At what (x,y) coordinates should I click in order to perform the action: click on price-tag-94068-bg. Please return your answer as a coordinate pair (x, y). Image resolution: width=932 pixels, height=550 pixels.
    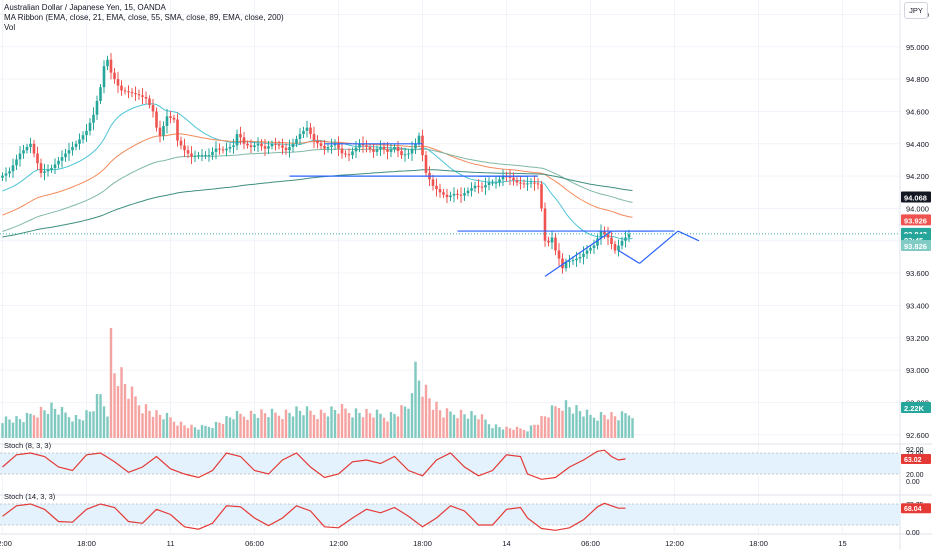
    Looking at the image, I should click on (916, 197).